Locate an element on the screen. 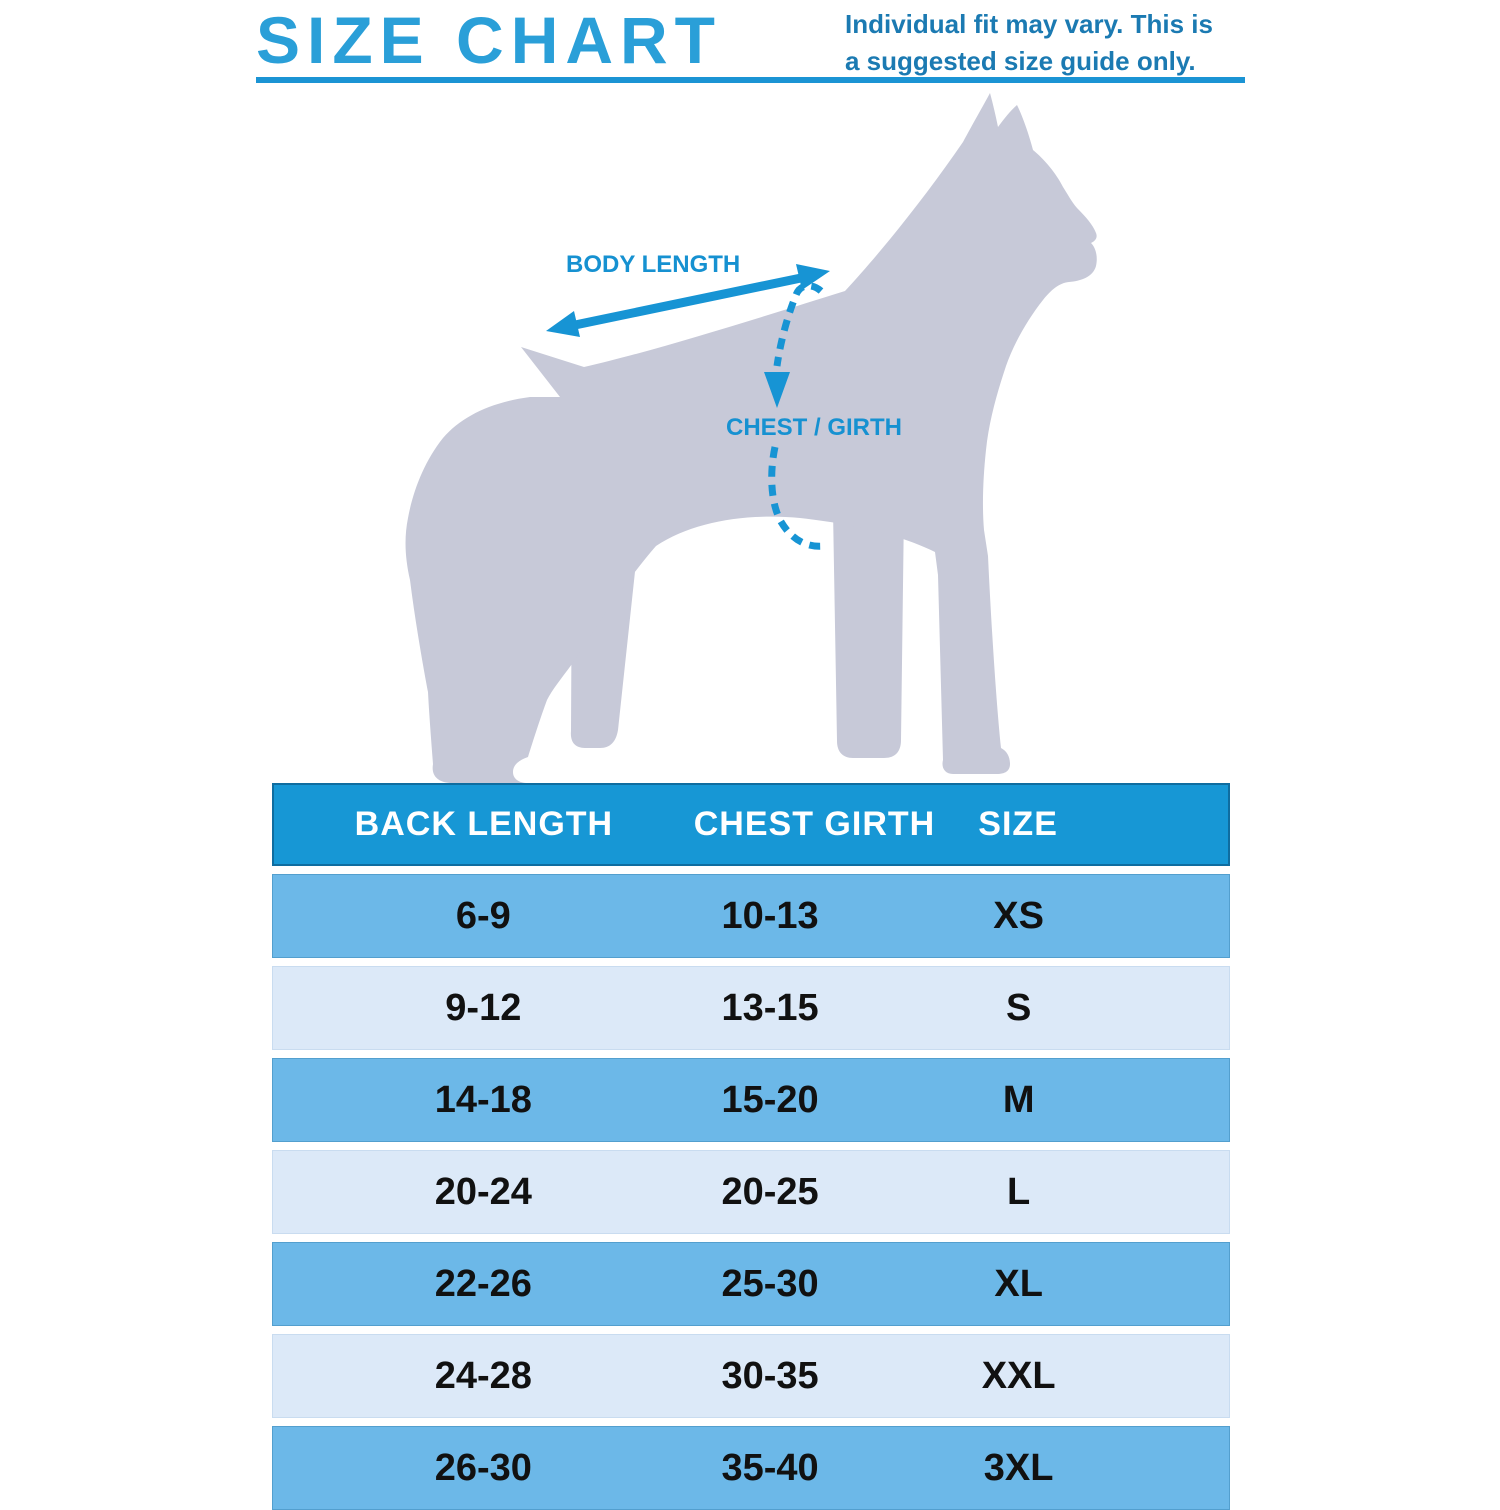 This screenshot has height=1510, width=1500. table-row: 26-30 35-40 3XL is located at coordinates (751, 1468).